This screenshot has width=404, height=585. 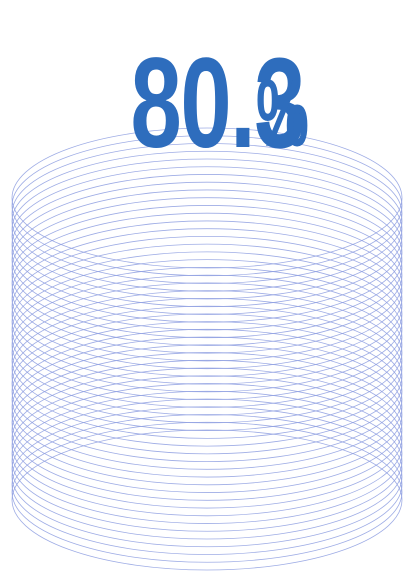 What do you see at coordinates (282, 113) in the screenshot?
I see `stat-unit: %` at bounding box center [282, 113].